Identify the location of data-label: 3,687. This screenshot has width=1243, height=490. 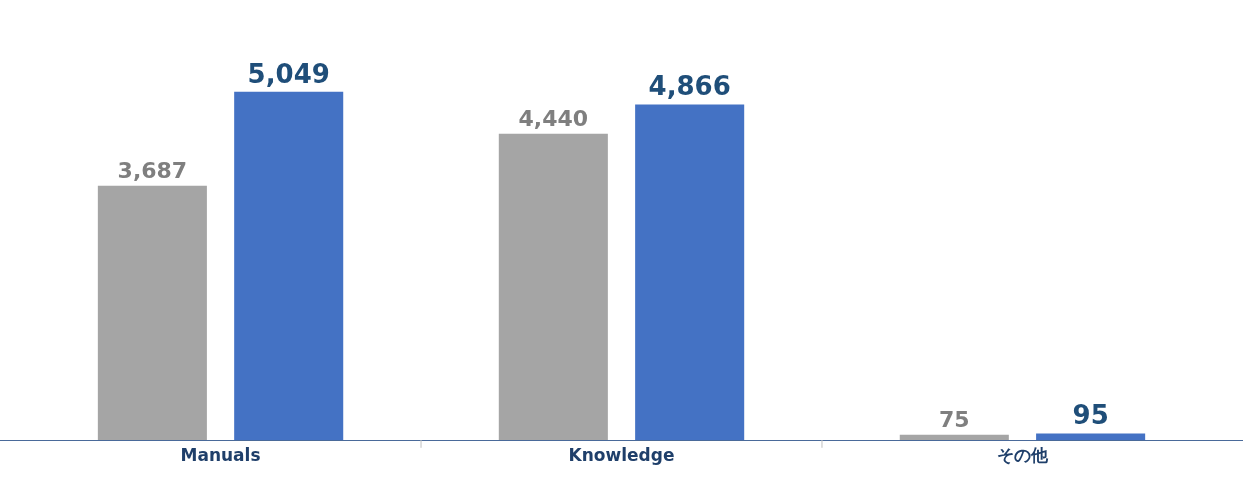
(152, 170).